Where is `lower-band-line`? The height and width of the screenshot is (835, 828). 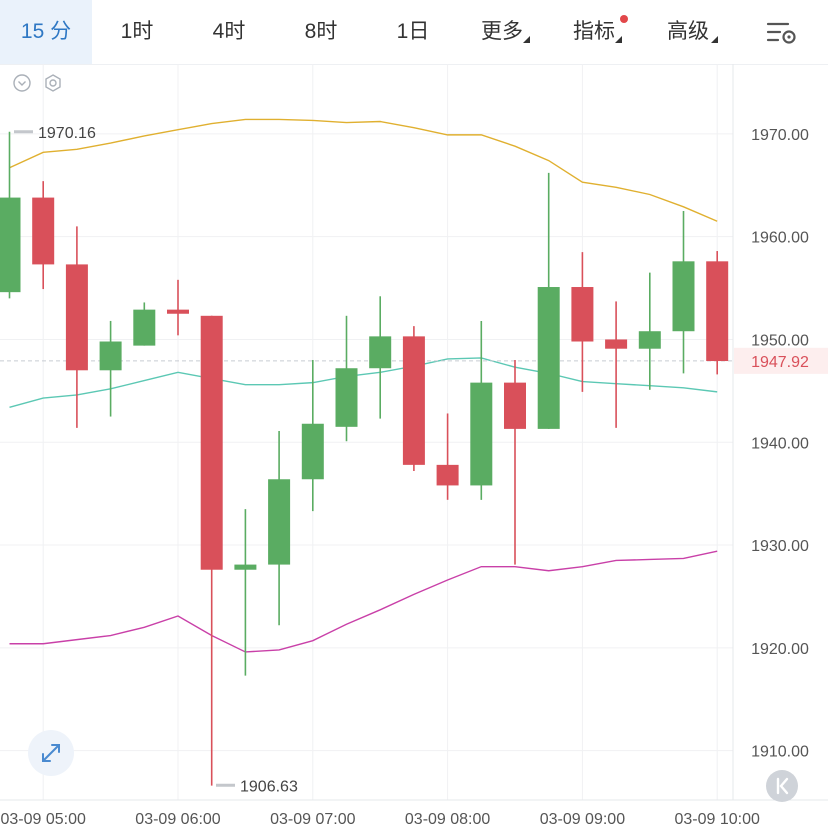 lower-band-line is located at coordinates (363, 601).